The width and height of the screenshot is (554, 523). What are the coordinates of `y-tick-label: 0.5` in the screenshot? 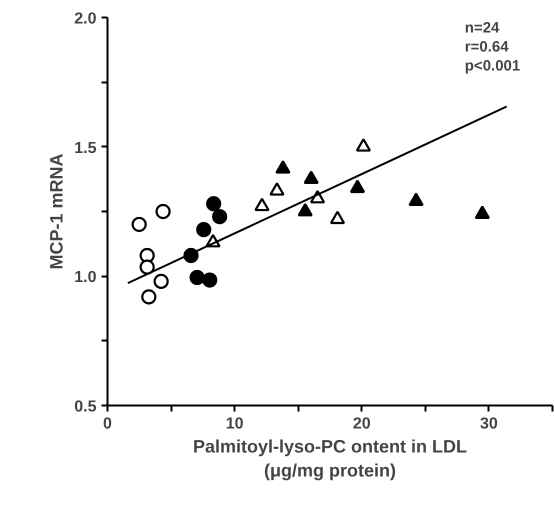 It's located at (85, 407).